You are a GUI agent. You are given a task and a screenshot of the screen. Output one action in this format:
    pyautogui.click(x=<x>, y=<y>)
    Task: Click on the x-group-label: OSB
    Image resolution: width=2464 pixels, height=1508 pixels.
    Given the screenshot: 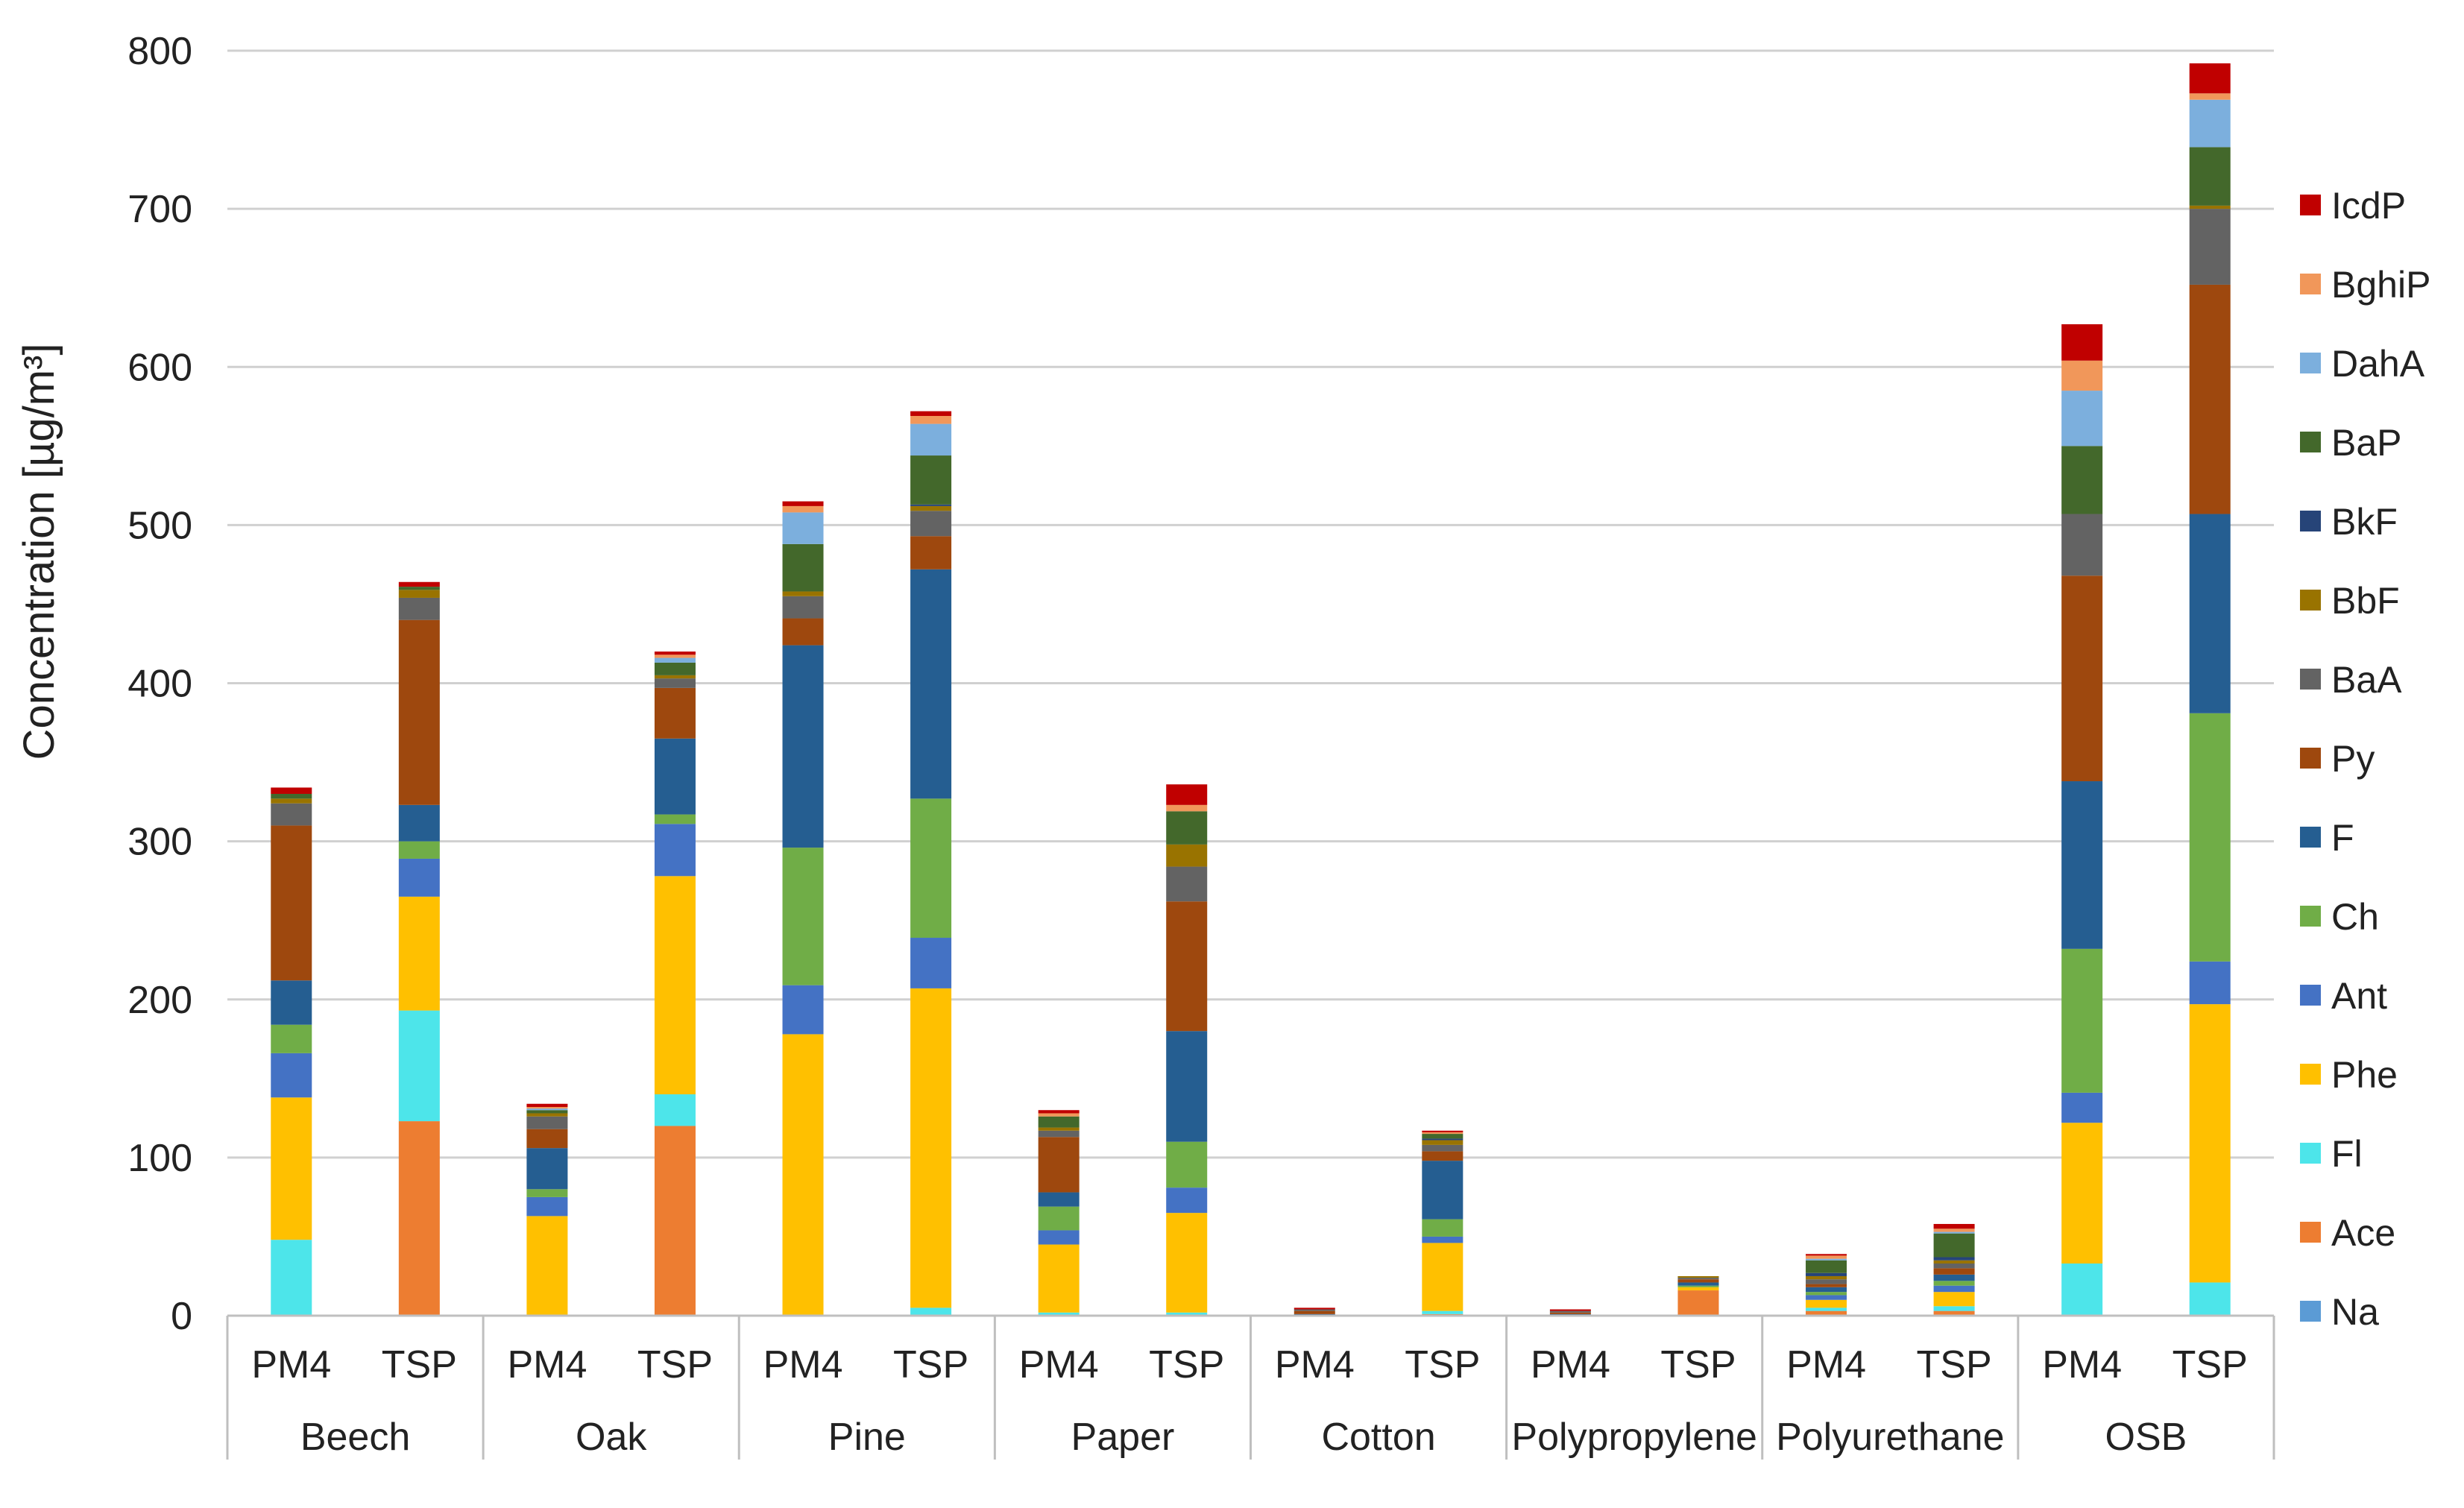 What is the action you would take?
    pyautogui.click(x=2146, y=1437)
    